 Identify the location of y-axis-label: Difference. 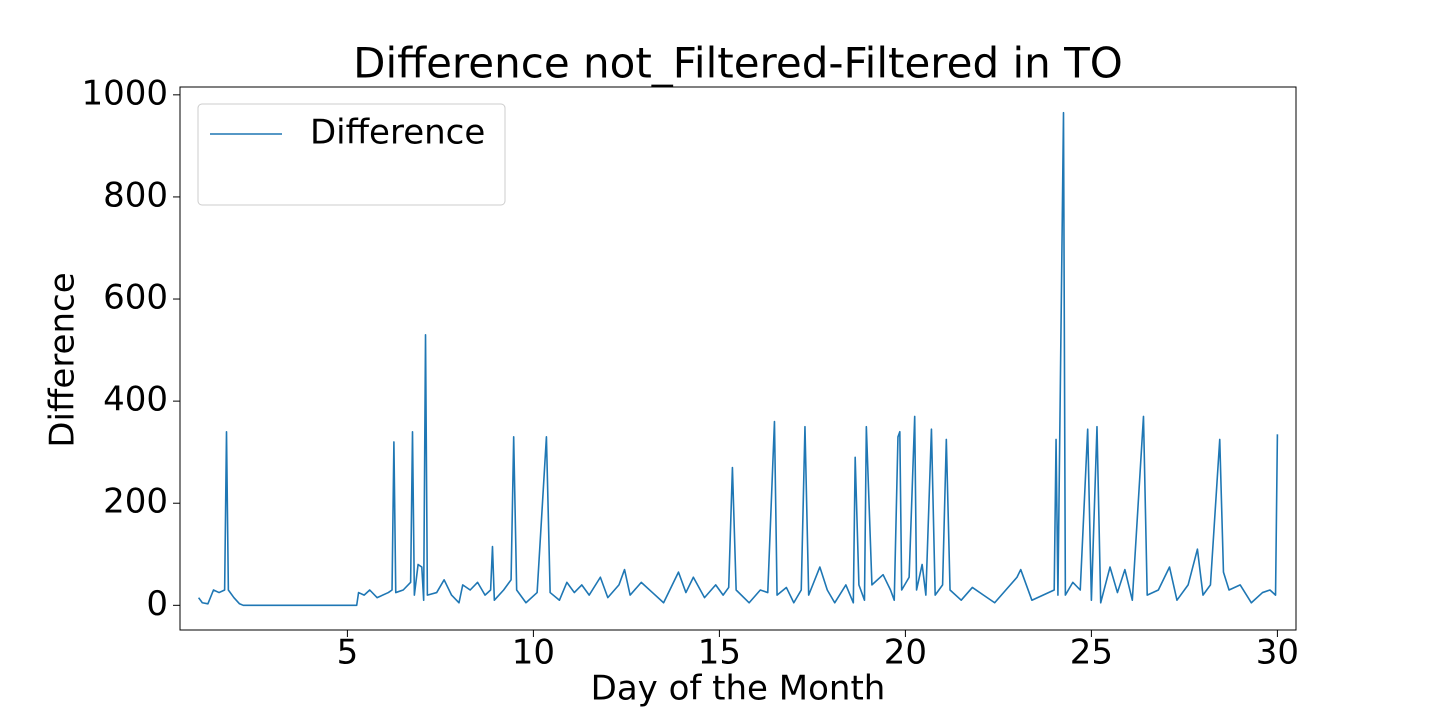
(63, 359).